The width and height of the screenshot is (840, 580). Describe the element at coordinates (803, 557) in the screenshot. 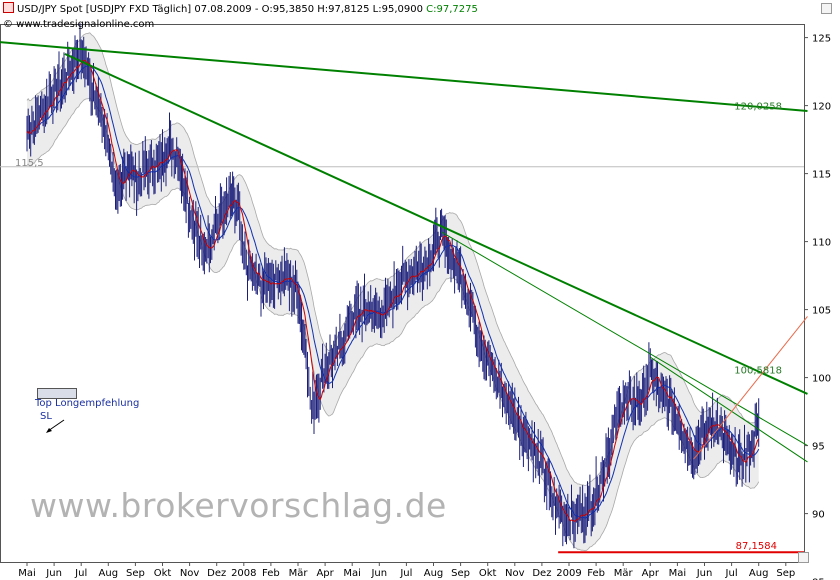

I see `scroll-corner-icon` at that location.